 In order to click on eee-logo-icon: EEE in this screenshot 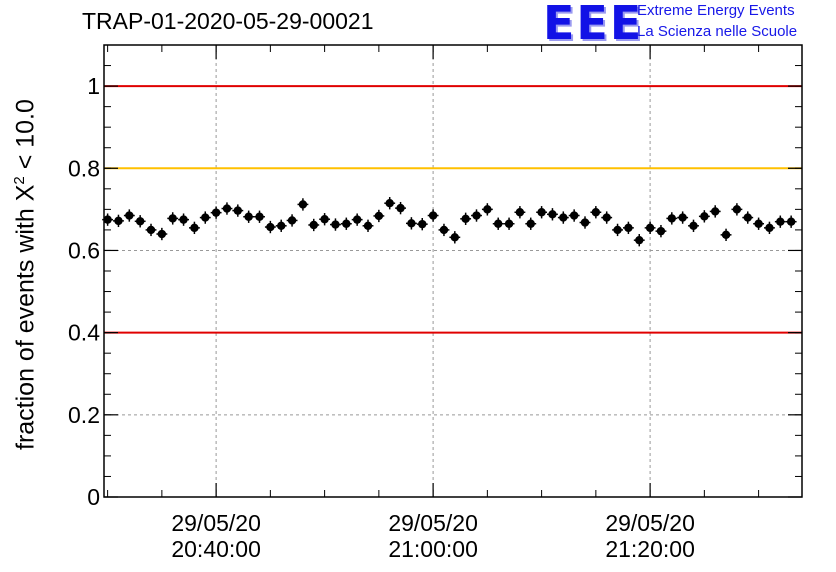, I will do `click(593, 25)`.